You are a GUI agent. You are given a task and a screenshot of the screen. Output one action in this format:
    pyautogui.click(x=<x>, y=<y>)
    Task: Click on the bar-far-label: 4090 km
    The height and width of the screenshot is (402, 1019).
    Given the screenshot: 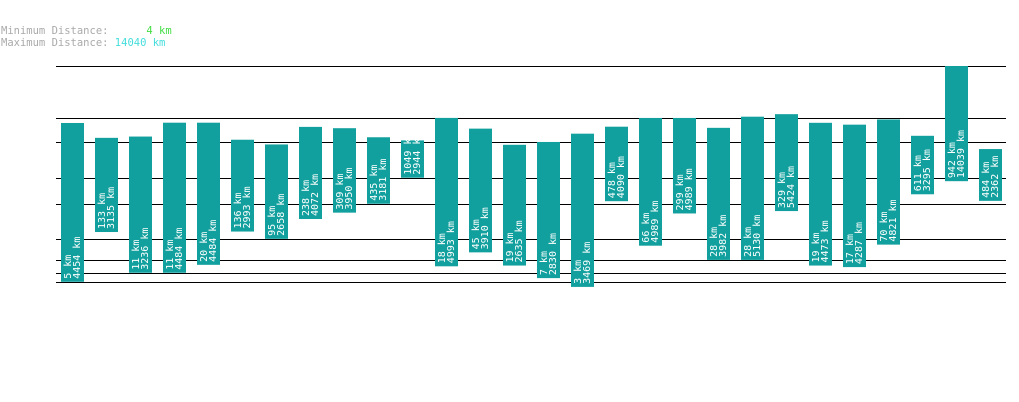 What is the action you would take?
    pyautogui.click(x=621, y=177)
    